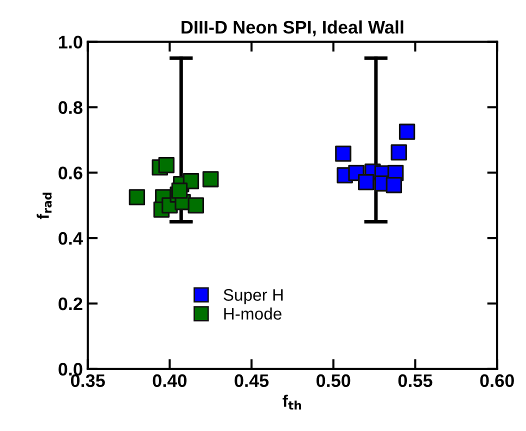 This screenshot has width=526, height=431. What do you see at coordinates (253, 313) in the screenshot?
I see `legend-label: H-mode` at bounding box center [253, 313].